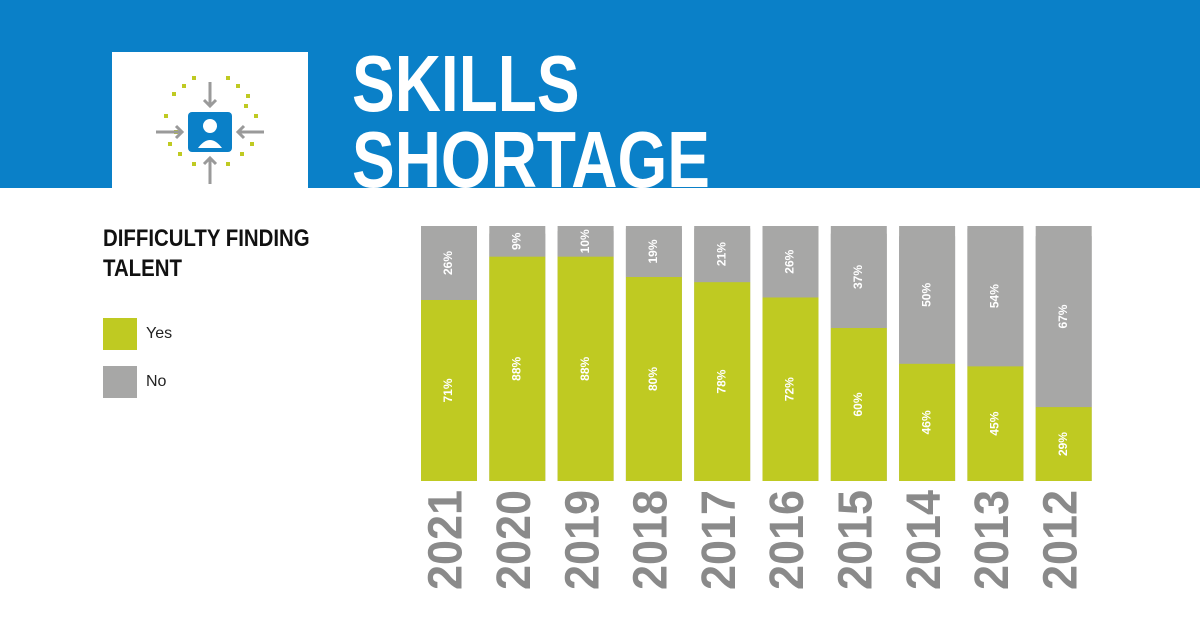 The width and height of the screenshot is (1200, 628). I want to click on value-label: 29%, so click(1063, 444).